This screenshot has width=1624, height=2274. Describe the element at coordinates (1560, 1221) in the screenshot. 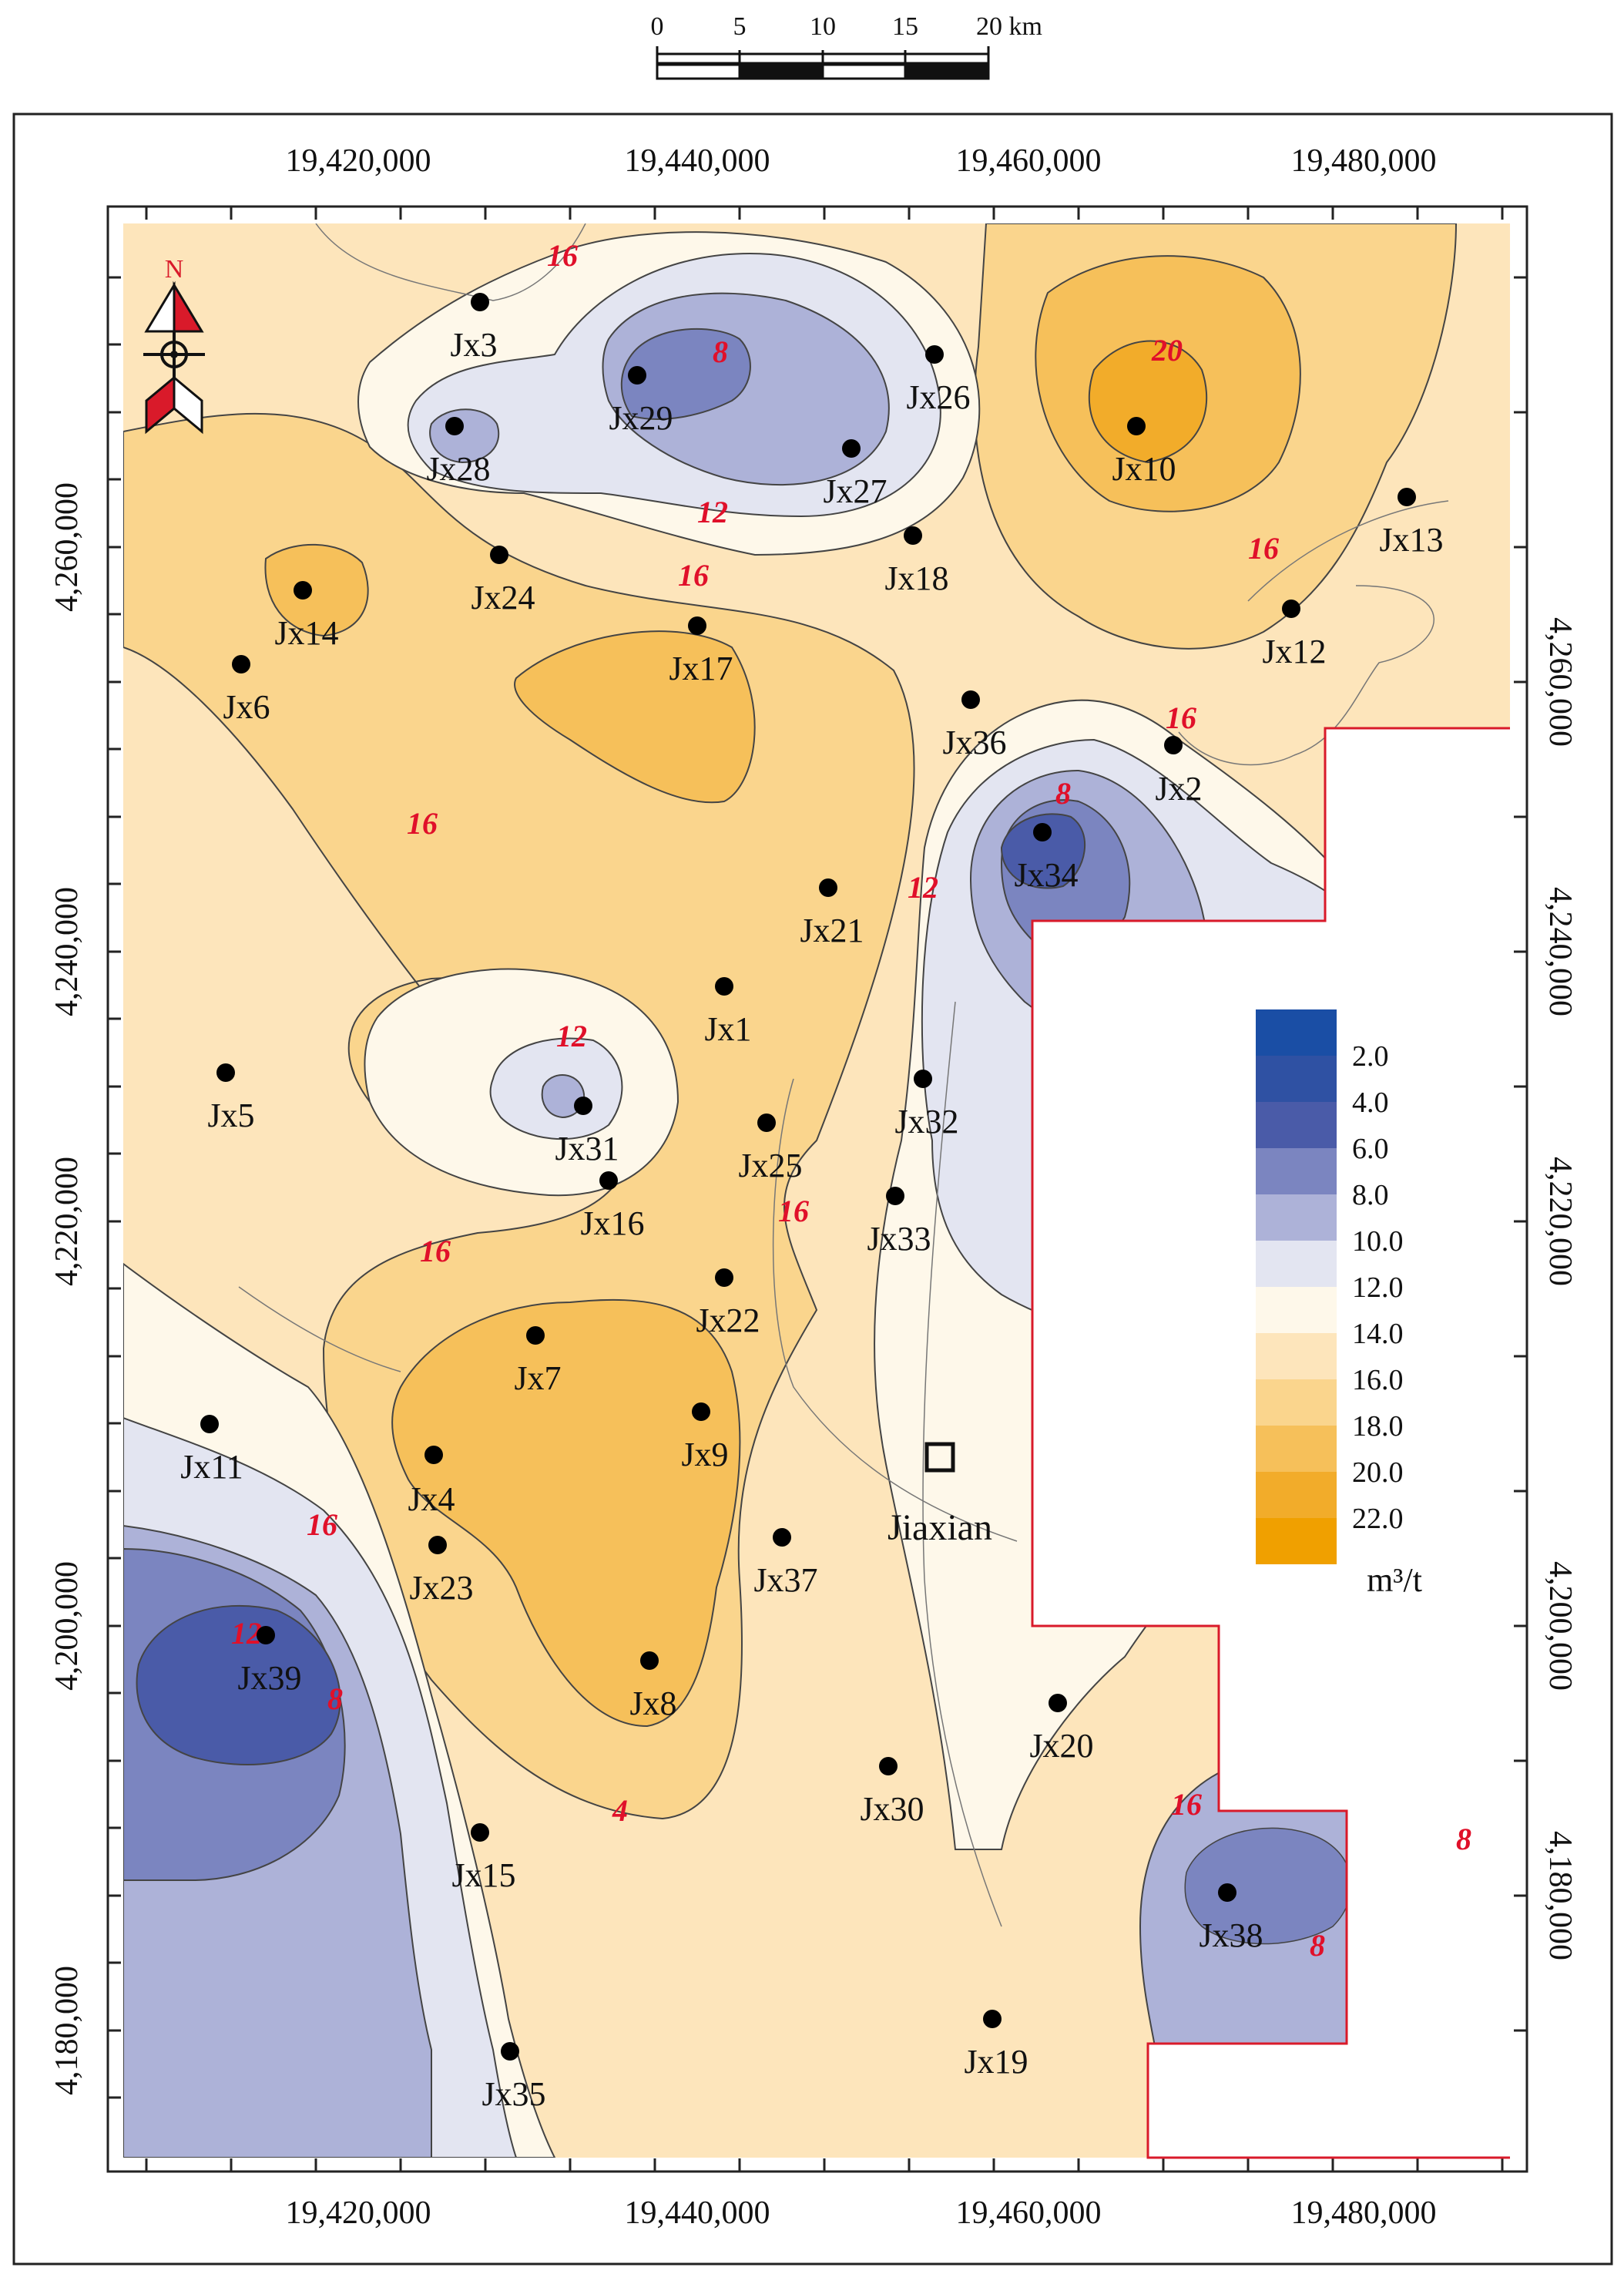

I see `y-tick-right-3: 4,220,000` at that location.